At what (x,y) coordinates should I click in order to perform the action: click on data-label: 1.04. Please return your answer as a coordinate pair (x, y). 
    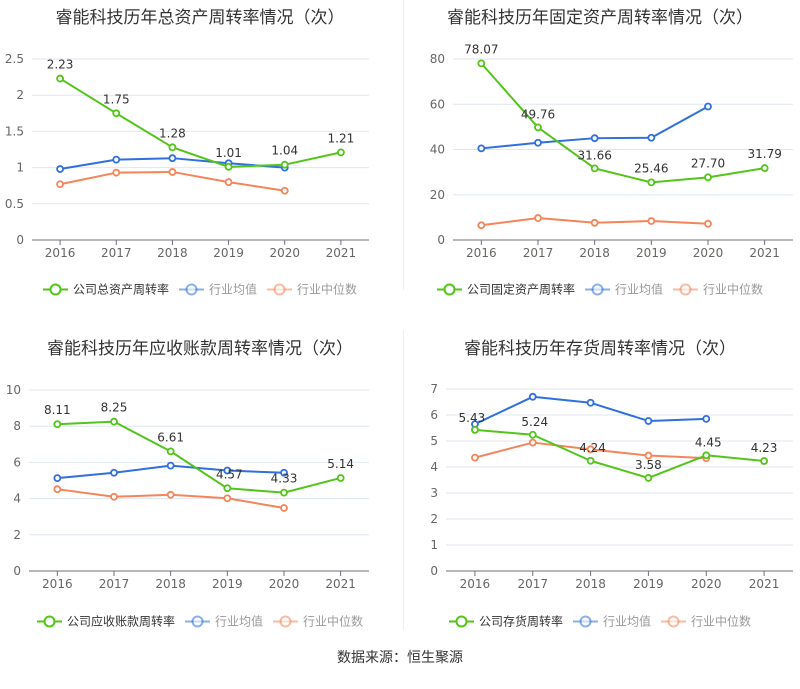
    Looking at the image, I should click on (284, 151).